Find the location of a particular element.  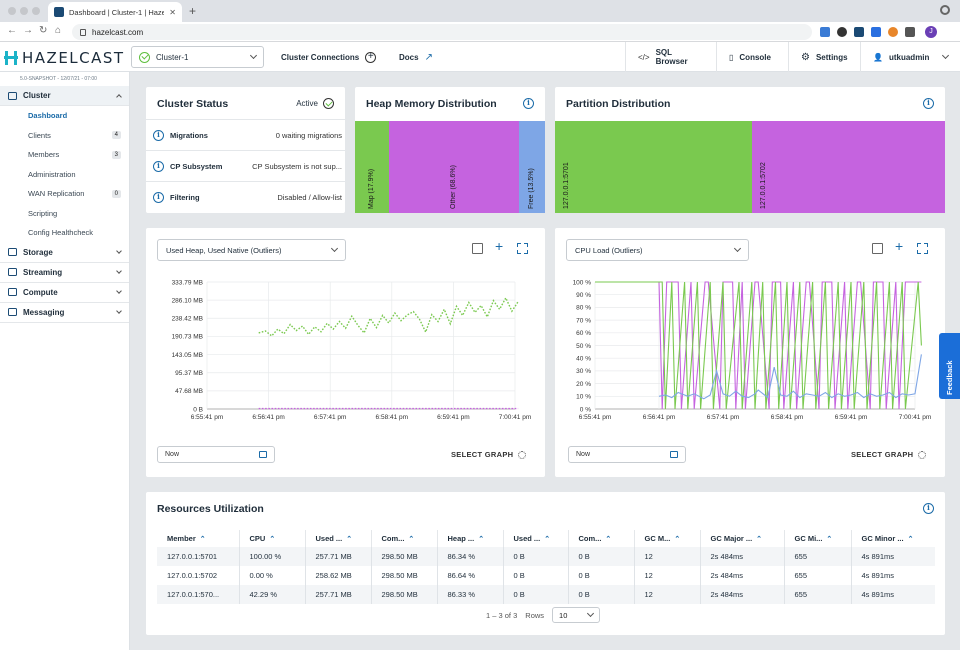

sidebar-item-administration: Administration is located at coordinates (64, 175).